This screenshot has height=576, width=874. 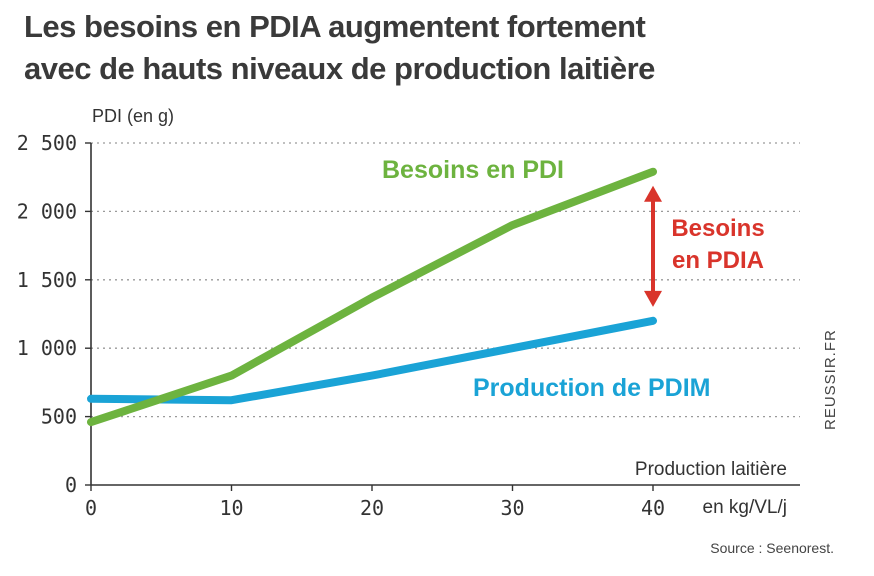 I want to click on x-axis-label-line-2: en kg/VL/j, so click(x=745, y=507).